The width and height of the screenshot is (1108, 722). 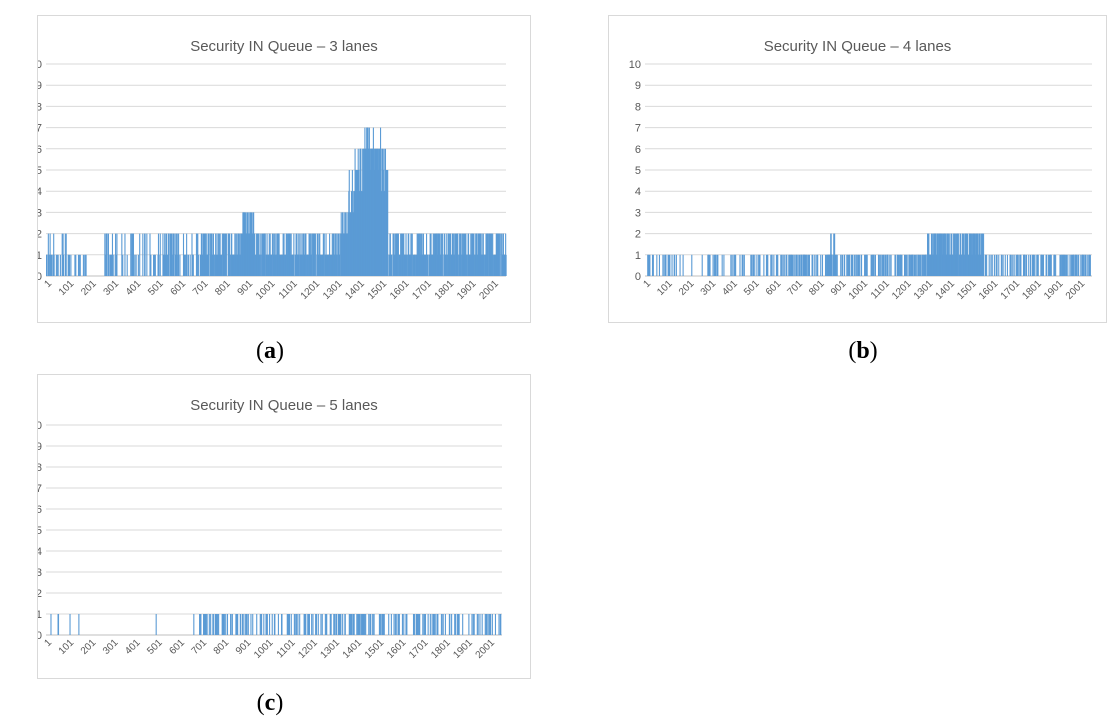 What do you see at coordinates (177, 647) in the screenshot?
I see `x-tick-label: 601` at bounding box center [177, 647].